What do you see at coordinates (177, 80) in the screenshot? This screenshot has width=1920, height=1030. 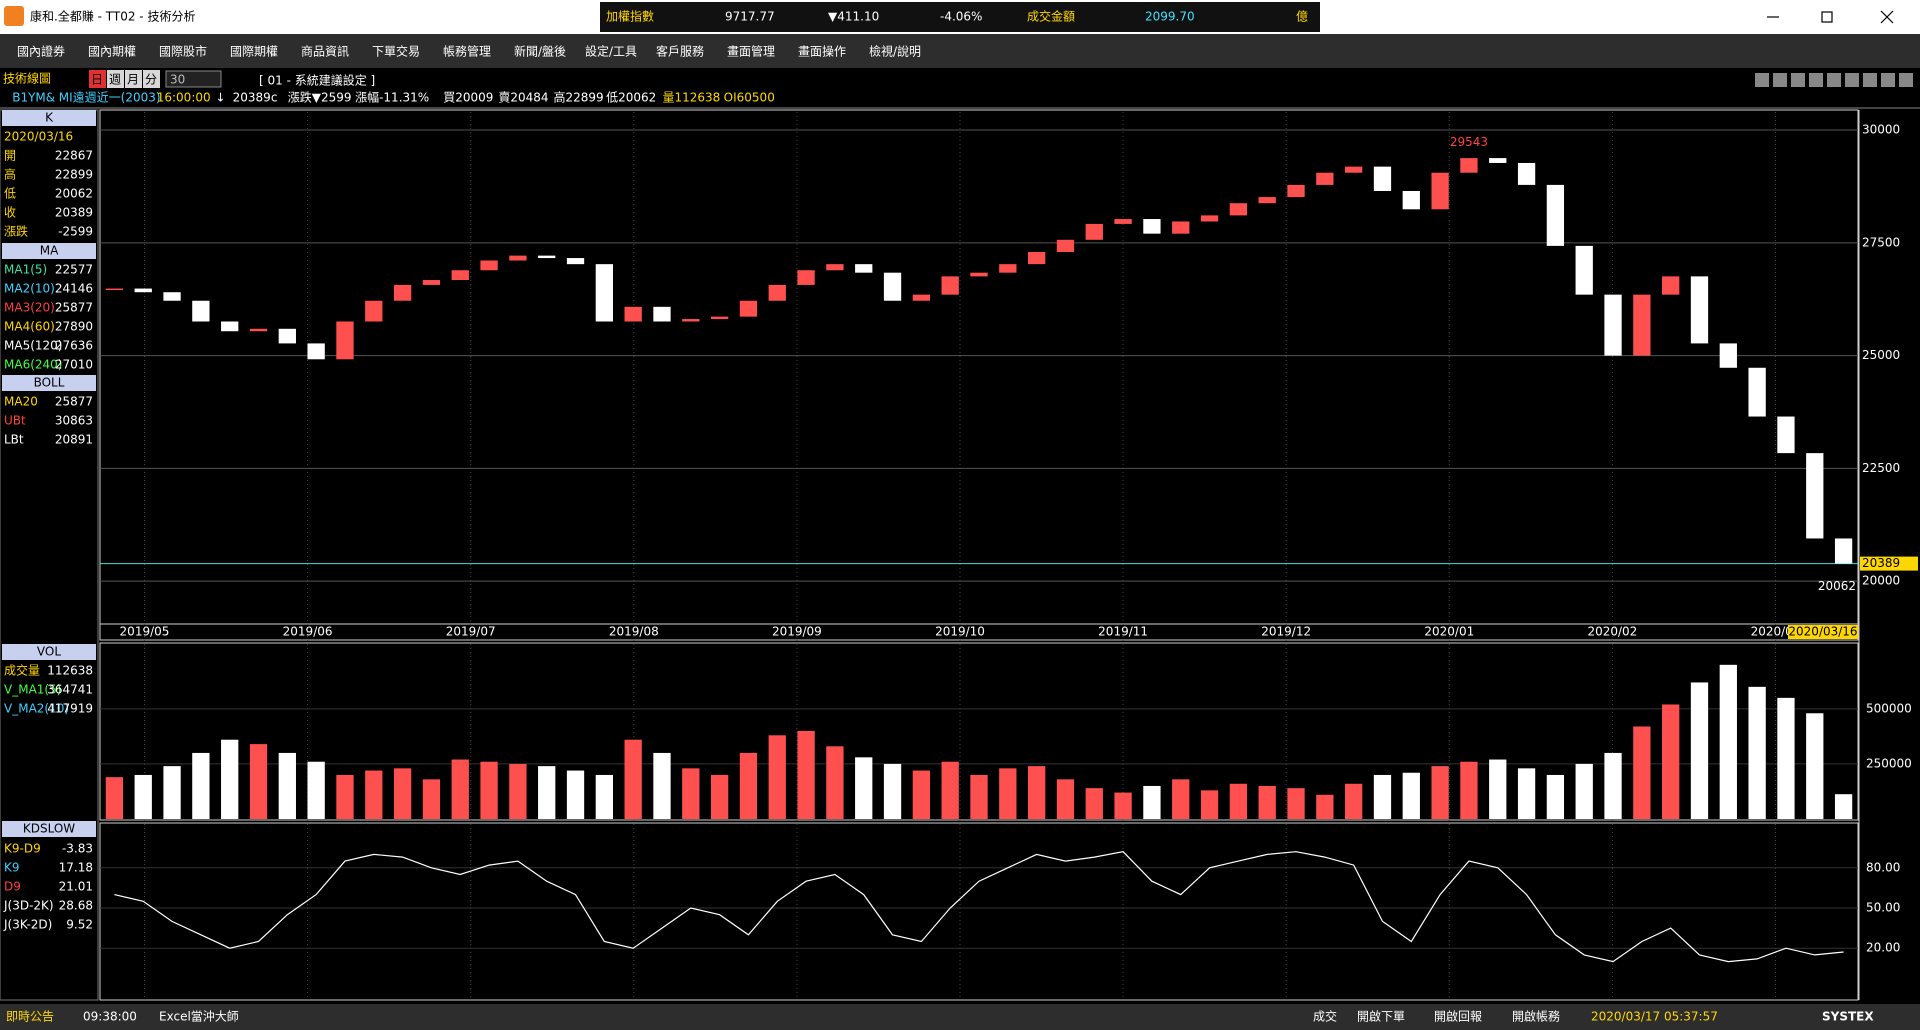 I see `count-value: 30` at bounding box center [177, 80].